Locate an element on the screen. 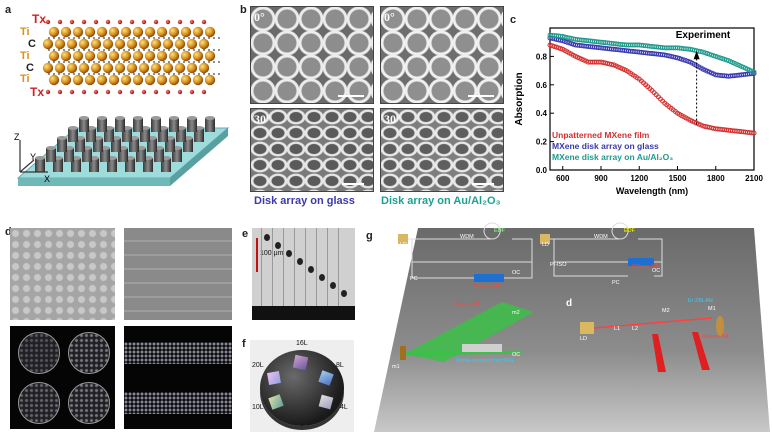 This screenshot has width=772, height=435. layer-label-ti: Ti is located at coordinates (25, 79).